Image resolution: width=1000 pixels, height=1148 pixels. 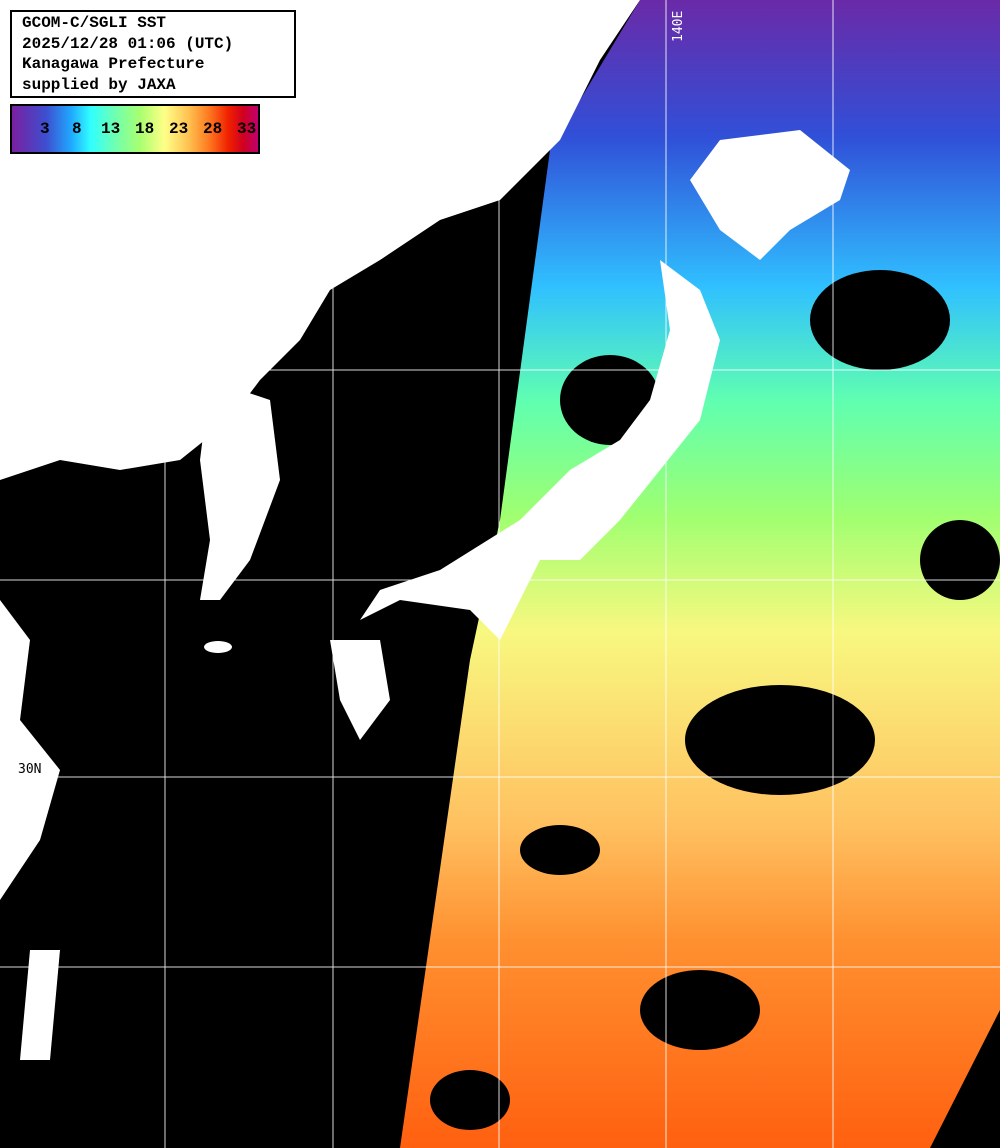 What do you see at coordinates (77, 129) in the screenshot?
I see `scale-tick: 8` at bounding box center [77, 129].